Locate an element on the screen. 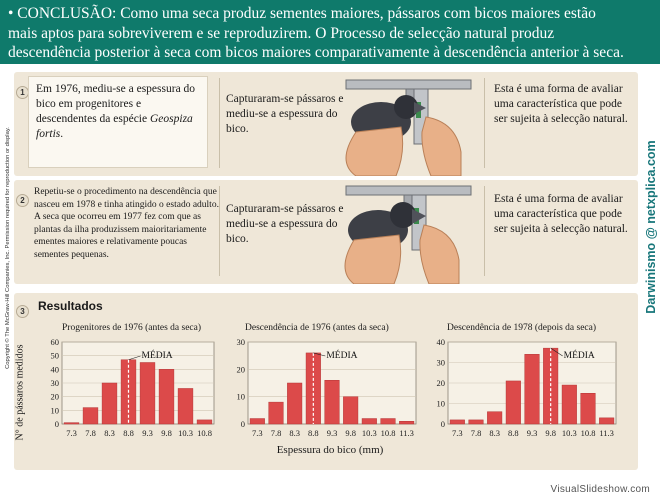 Image resolution: width=660 pixels, height=500 pixels. step-3-number: 3 is located at coordinates (22, 311).